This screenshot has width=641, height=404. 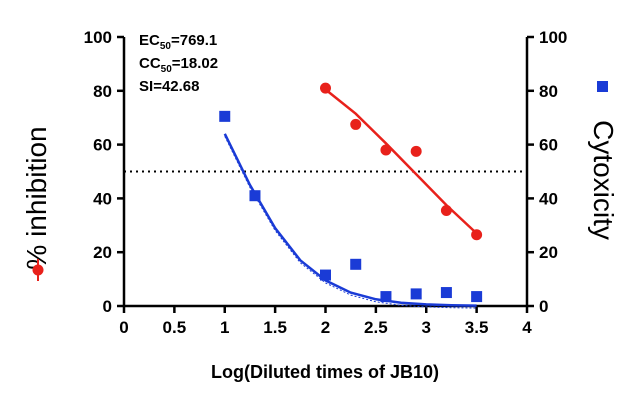 I want to click on x-tick-label: 0.5, so click(x=175, y=327).